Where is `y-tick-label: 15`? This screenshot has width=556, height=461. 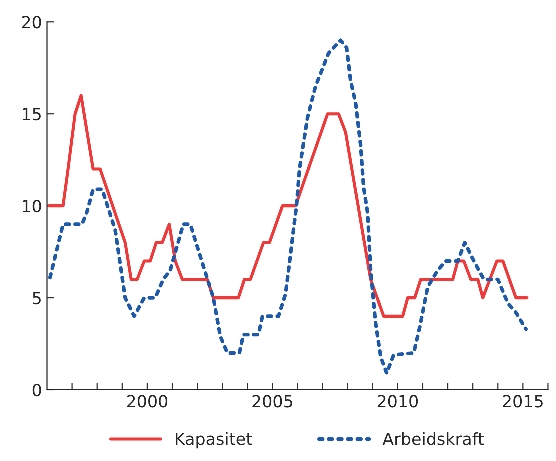 y-tick-label: 15 is located at coordinates (32, 114).